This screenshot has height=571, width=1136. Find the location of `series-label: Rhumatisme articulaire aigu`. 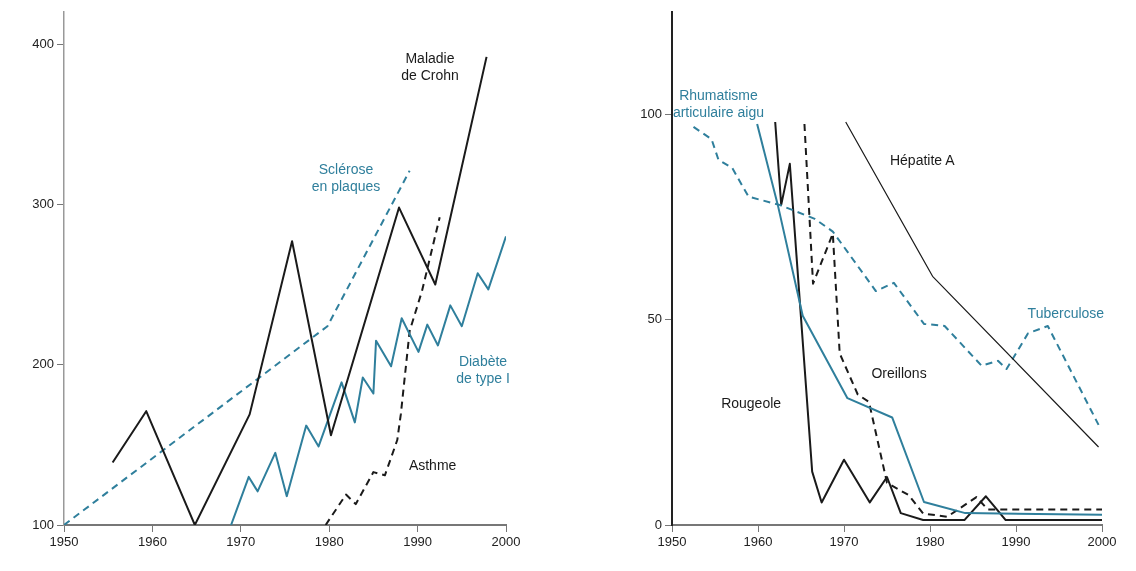

series-label: Rhumatisme articulaire aigu is located at coordinates (718, 103).